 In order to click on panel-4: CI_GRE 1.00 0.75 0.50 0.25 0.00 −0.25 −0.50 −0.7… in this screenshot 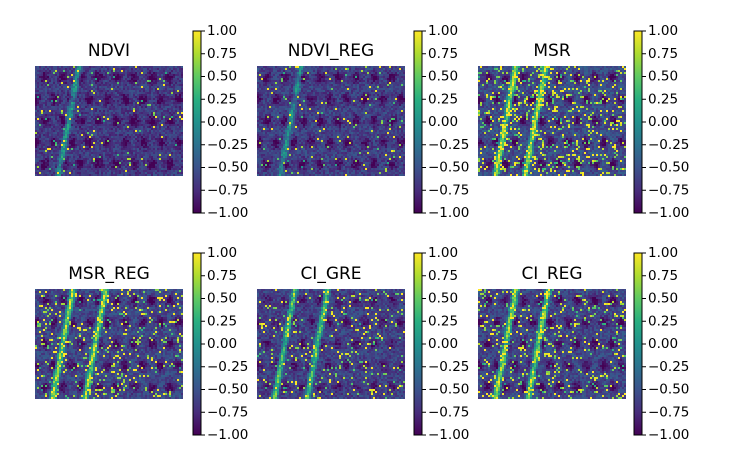, I will do `click(363, 344)`.